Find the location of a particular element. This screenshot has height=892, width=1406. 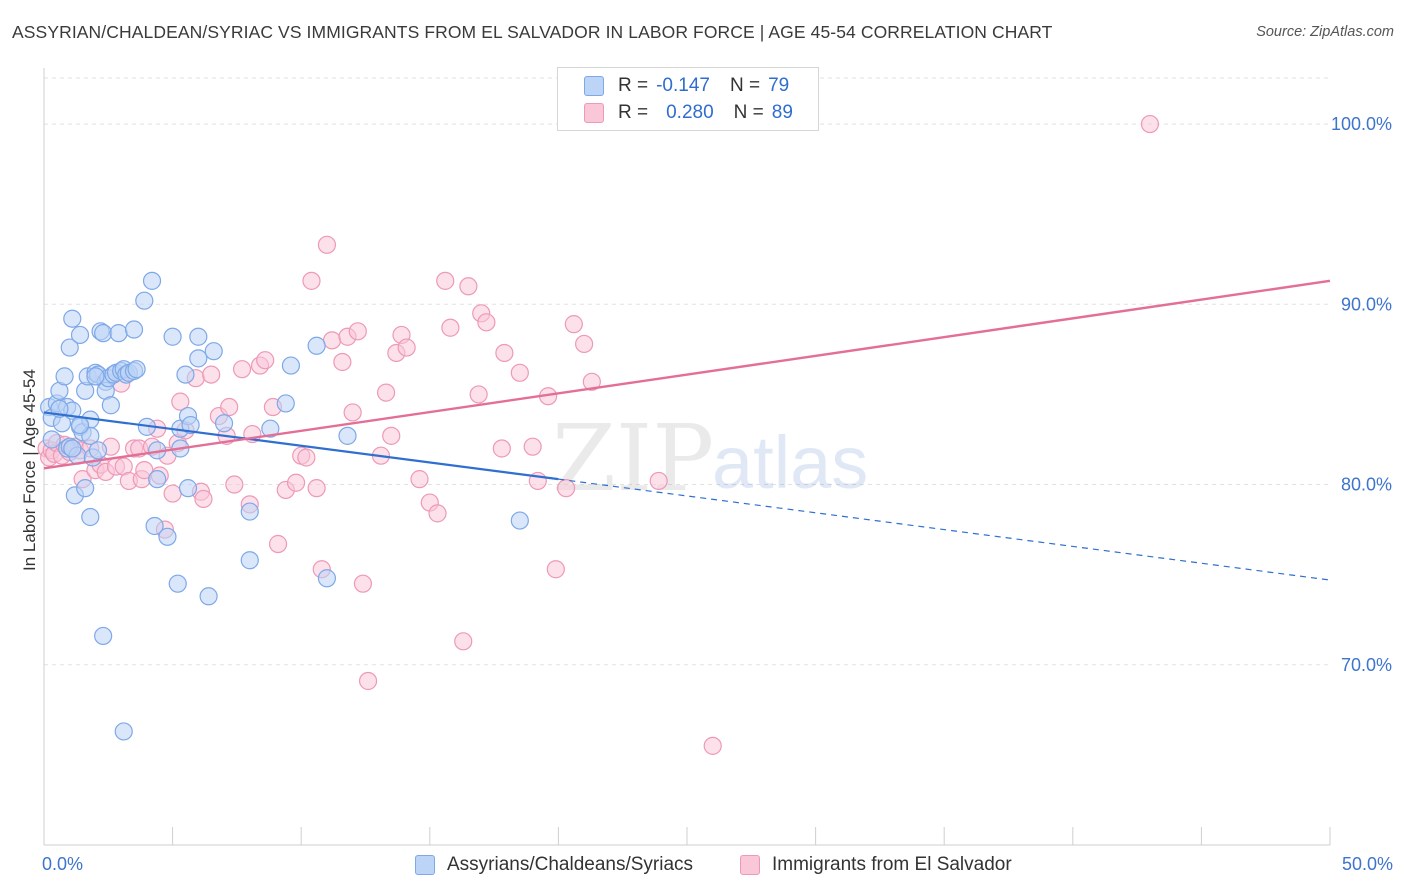

legend-swatch-blue is located at coordinates (594, 86).